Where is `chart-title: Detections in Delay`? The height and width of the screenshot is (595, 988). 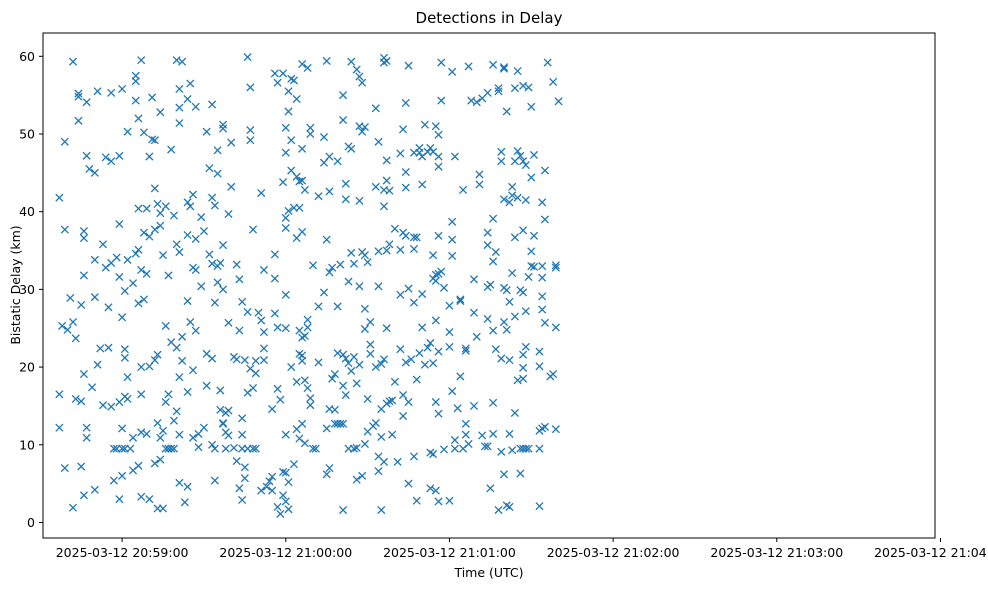
chart-title: Detections in Delay is located at coordinates (489, 18).